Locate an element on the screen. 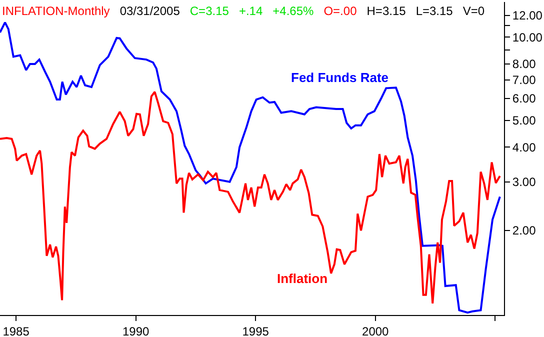 The image size is (544, 337). x-tick-label: 1985 is located at coordinates (16, 330).